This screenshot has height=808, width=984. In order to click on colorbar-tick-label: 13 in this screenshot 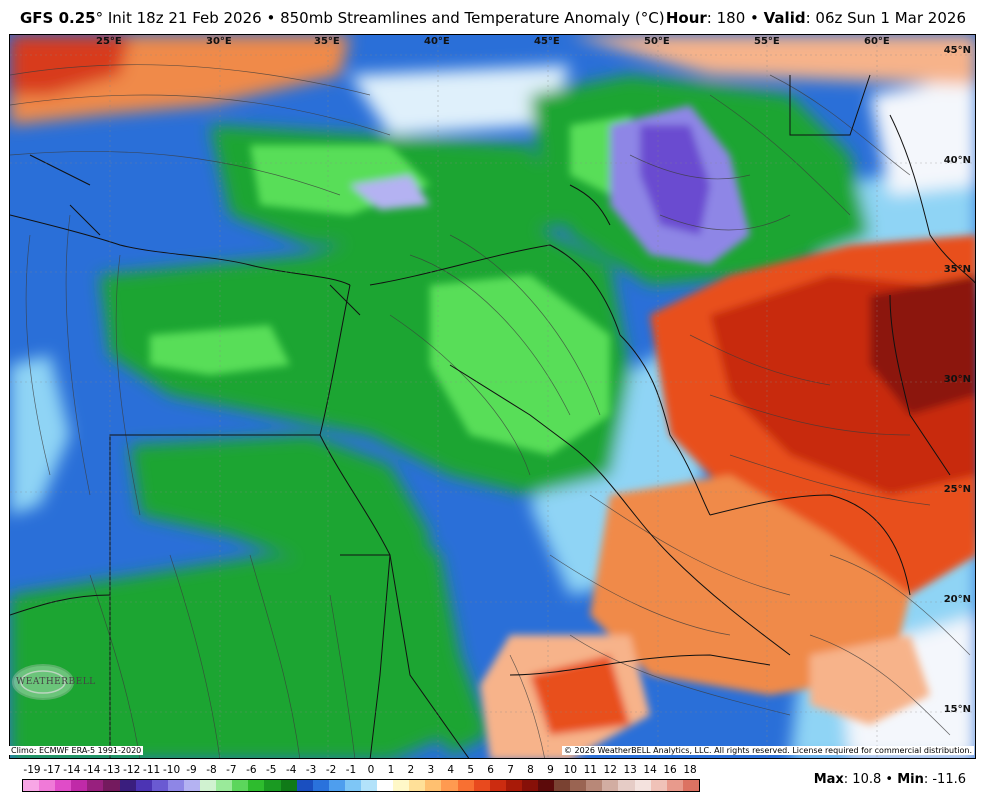, I will do `click(630, 770)`.